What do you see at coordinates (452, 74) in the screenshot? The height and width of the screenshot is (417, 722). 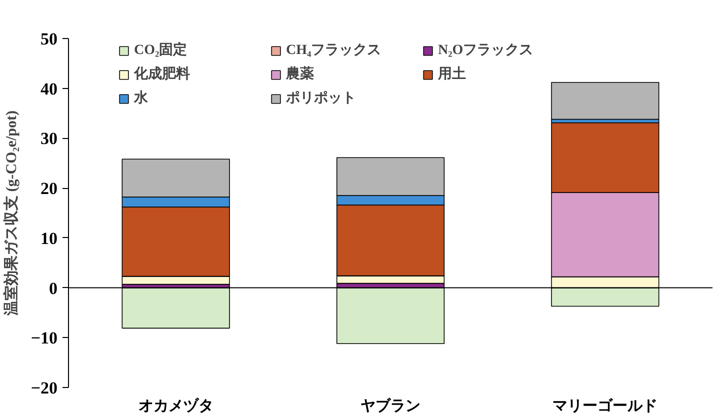 I see `legend-label: 用土` at bounding box center [452, 74].